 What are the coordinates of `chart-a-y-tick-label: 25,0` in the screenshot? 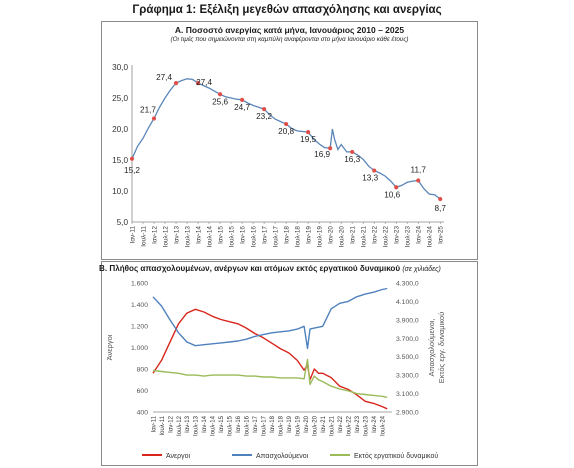 It's located at (120, 98).